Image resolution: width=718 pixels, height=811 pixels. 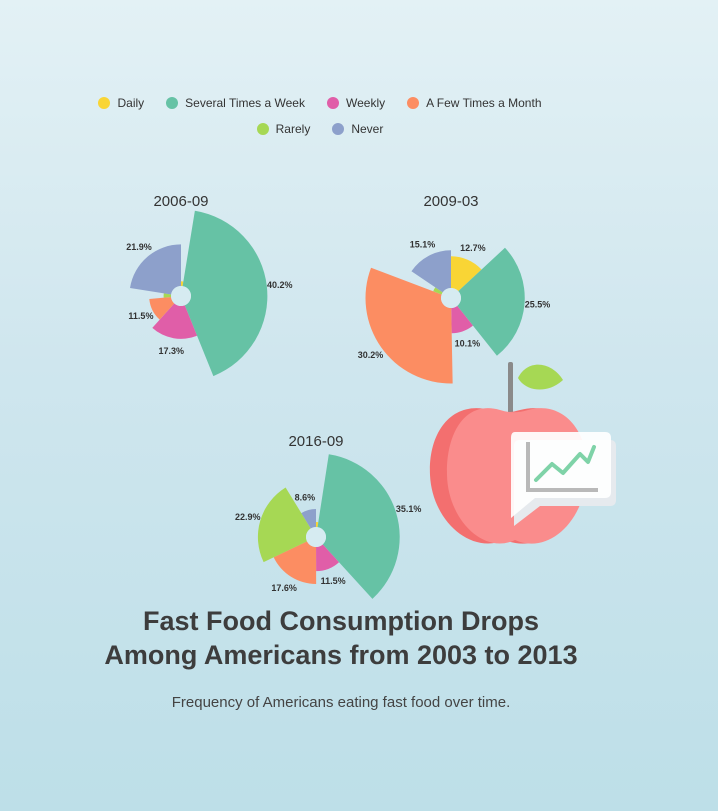 I want to click on chart-bubble-trendline, so click(x=565, y=463).